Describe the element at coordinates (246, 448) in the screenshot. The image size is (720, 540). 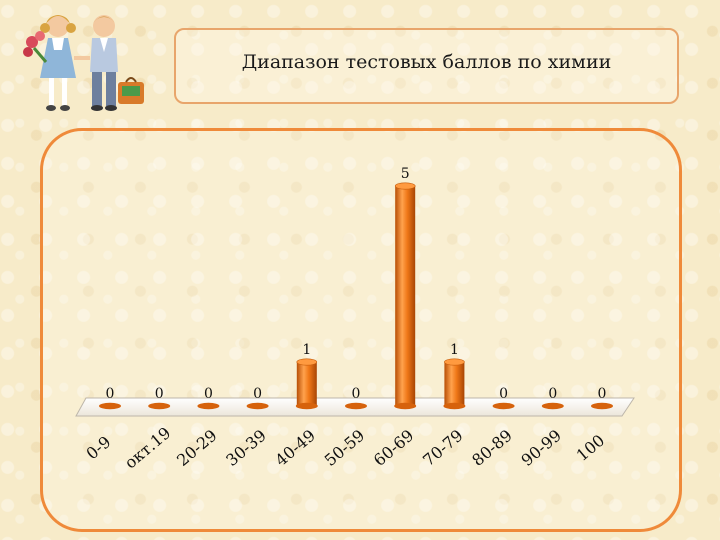
I see `x-tick-label: 30-39` at that location.